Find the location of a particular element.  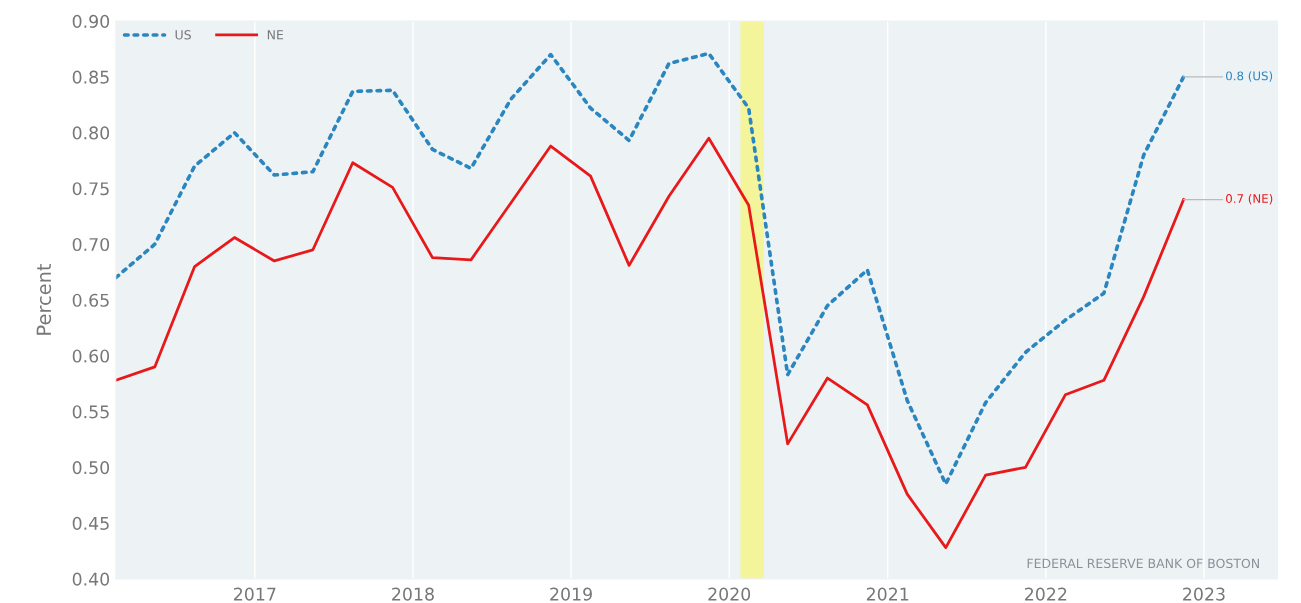

y-tick-label: 0.50 is located at coordinates (91, 468).